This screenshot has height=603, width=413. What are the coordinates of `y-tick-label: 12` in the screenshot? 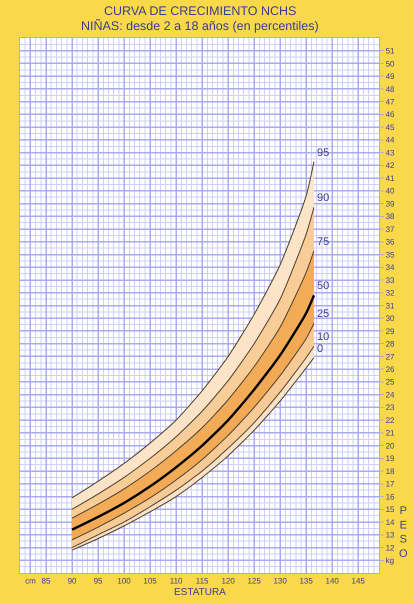 It's located at (391, 547).